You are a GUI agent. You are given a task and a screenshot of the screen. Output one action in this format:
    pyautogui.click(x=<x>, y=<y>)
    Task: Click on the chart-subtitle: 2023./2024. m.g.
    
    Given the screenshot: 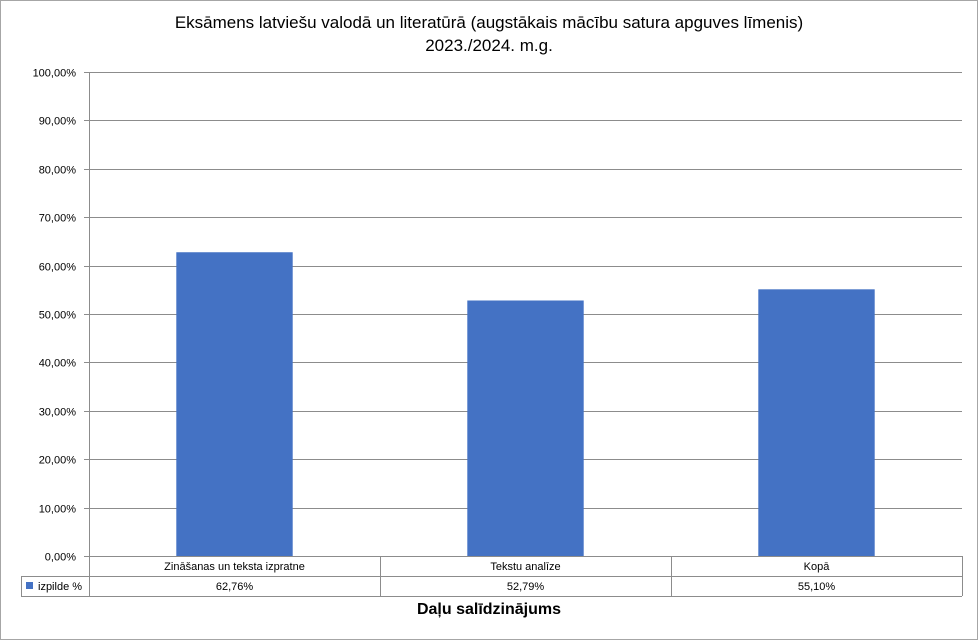 What is the action you would take?
    pyautogui.click(x=489, y=45)
    